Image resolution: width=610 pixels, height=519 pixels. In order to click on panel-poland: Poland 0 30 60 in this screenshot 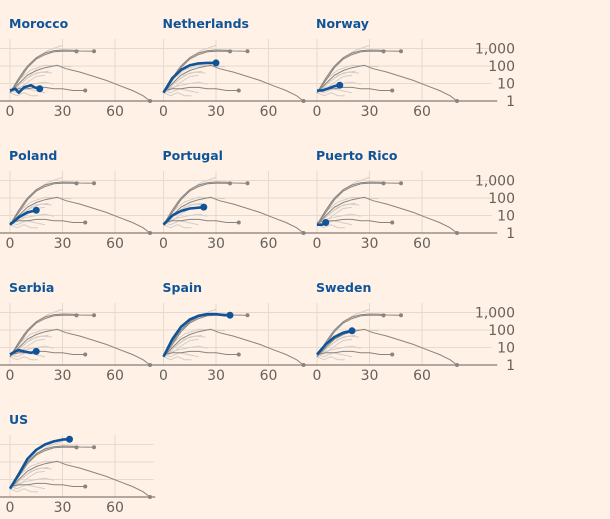, I will do `click(78, 200)`.